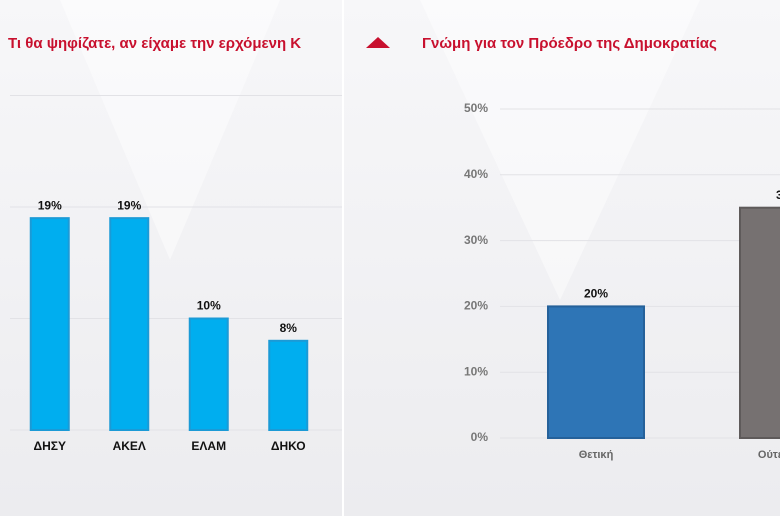 The width and height of the screenshot is (780, 516). What do you see at coordinates (778, 195) in the screenshot?
I see `data-label: 35%` at bounding box center [778, 195].